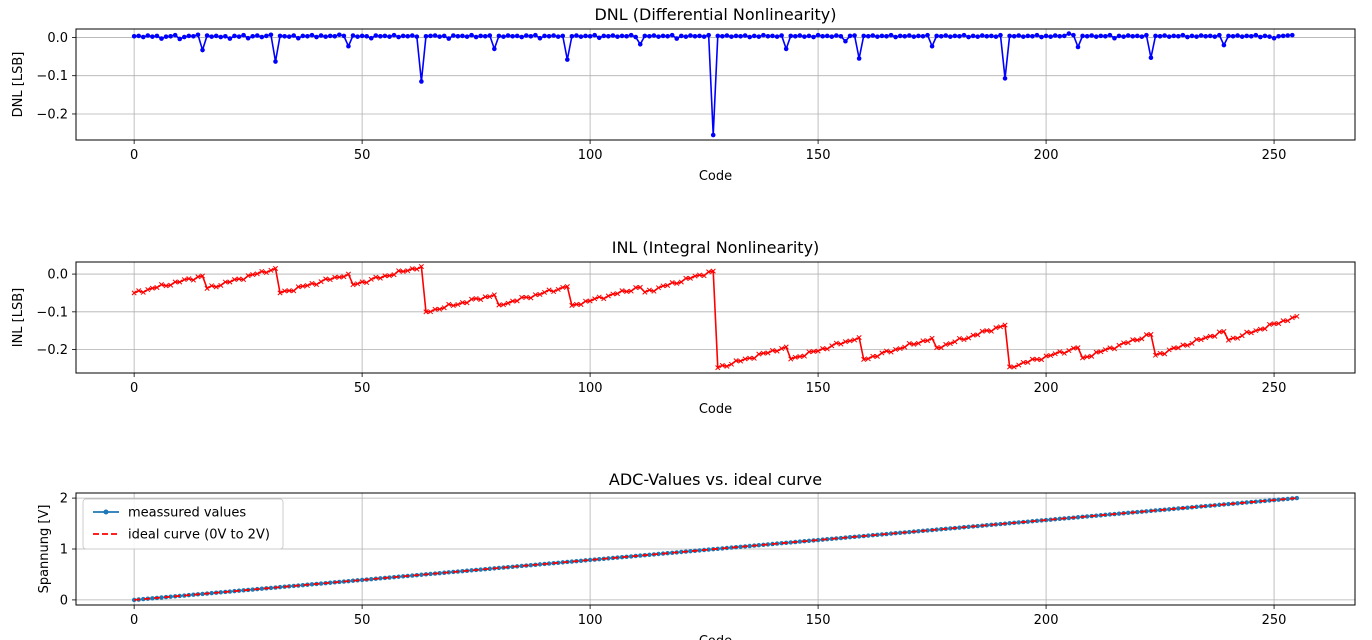 Image resolution: width=1372 pixels, height=640 pixels. What do you see at coordinates (590, 155) in the screenshot?
I see `x-tick-label: 100` at bounding box center [590, 155].